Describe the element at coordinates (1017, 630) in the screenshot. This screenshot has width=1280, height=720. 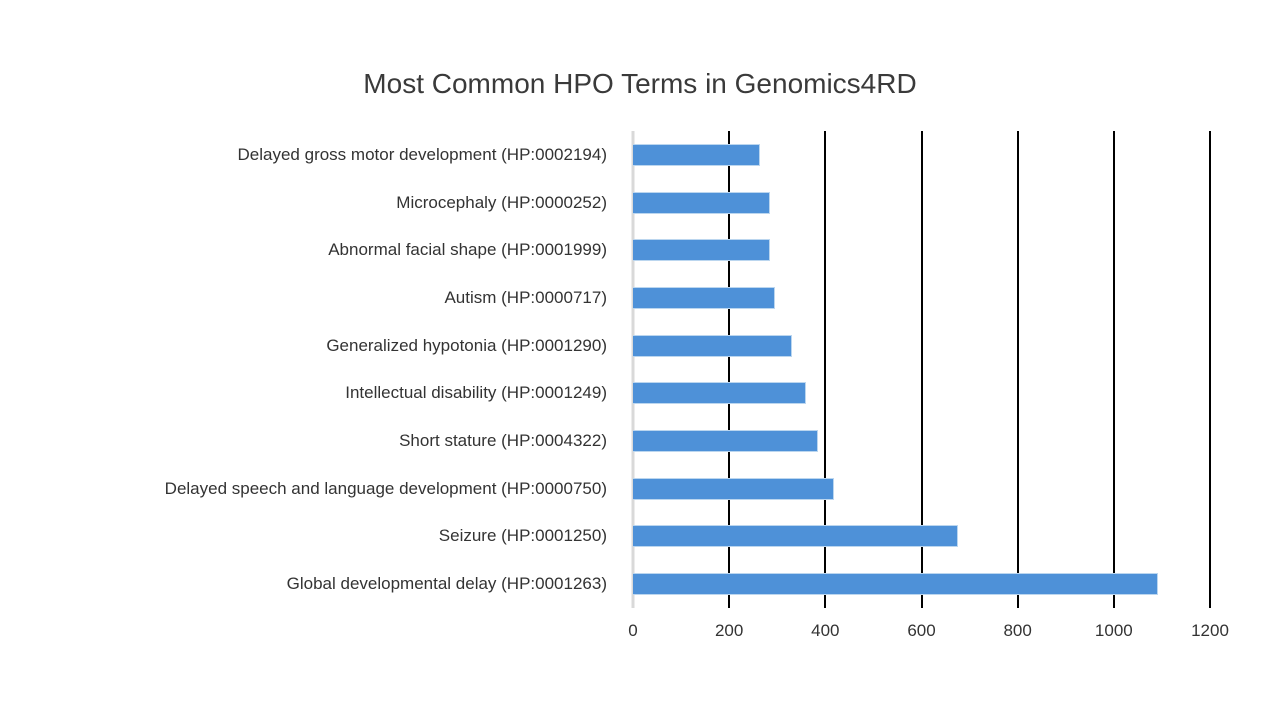
I see `x-tick-label: 800` at that location.